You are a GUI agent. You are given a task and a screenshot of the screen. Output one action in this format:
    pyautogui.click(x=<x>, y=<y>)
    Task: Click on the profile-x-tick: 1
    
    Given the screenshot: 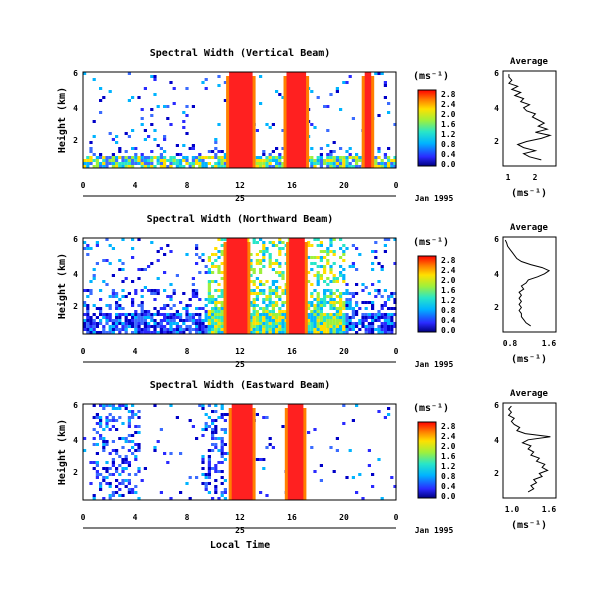 What is the action you would take?
    pyautogui.click(x=508, y=177)
    